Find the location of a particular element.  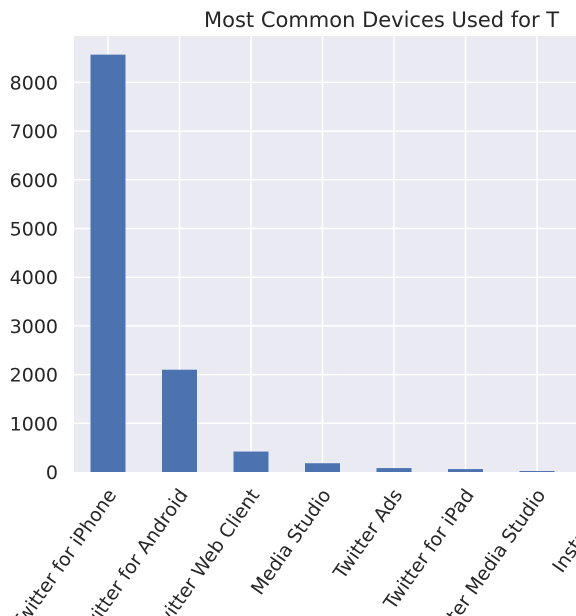

bar-media-studio is located at coordinates (322, 467).